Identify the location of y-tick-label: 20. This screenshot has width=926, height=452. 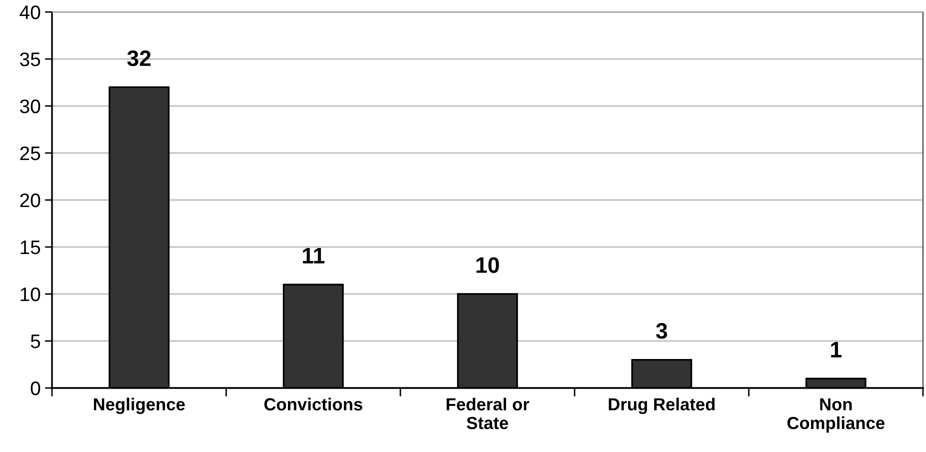
(30, 200).